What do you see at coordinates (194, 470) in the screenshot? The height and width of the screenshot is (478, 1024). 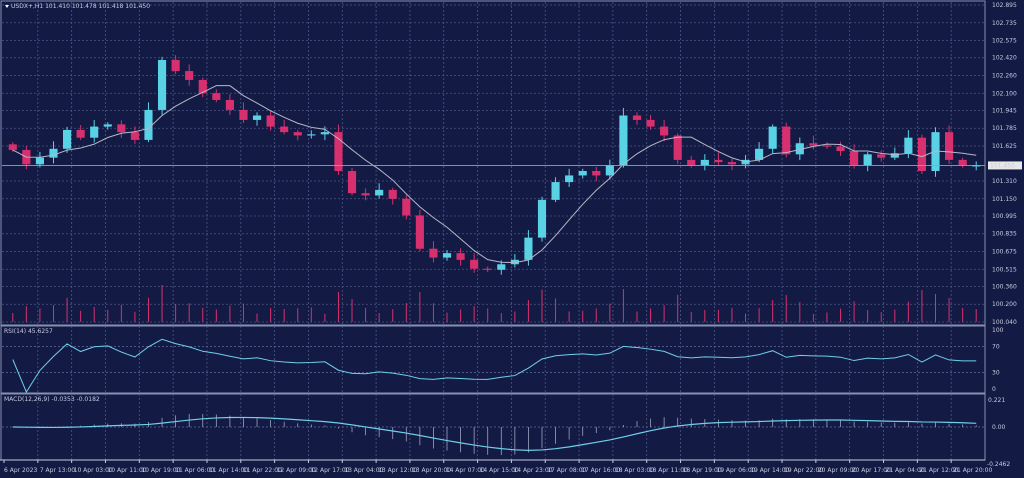 I see `time-tick-label: 11 Apr 06:00` at bounding box center [194, 470].